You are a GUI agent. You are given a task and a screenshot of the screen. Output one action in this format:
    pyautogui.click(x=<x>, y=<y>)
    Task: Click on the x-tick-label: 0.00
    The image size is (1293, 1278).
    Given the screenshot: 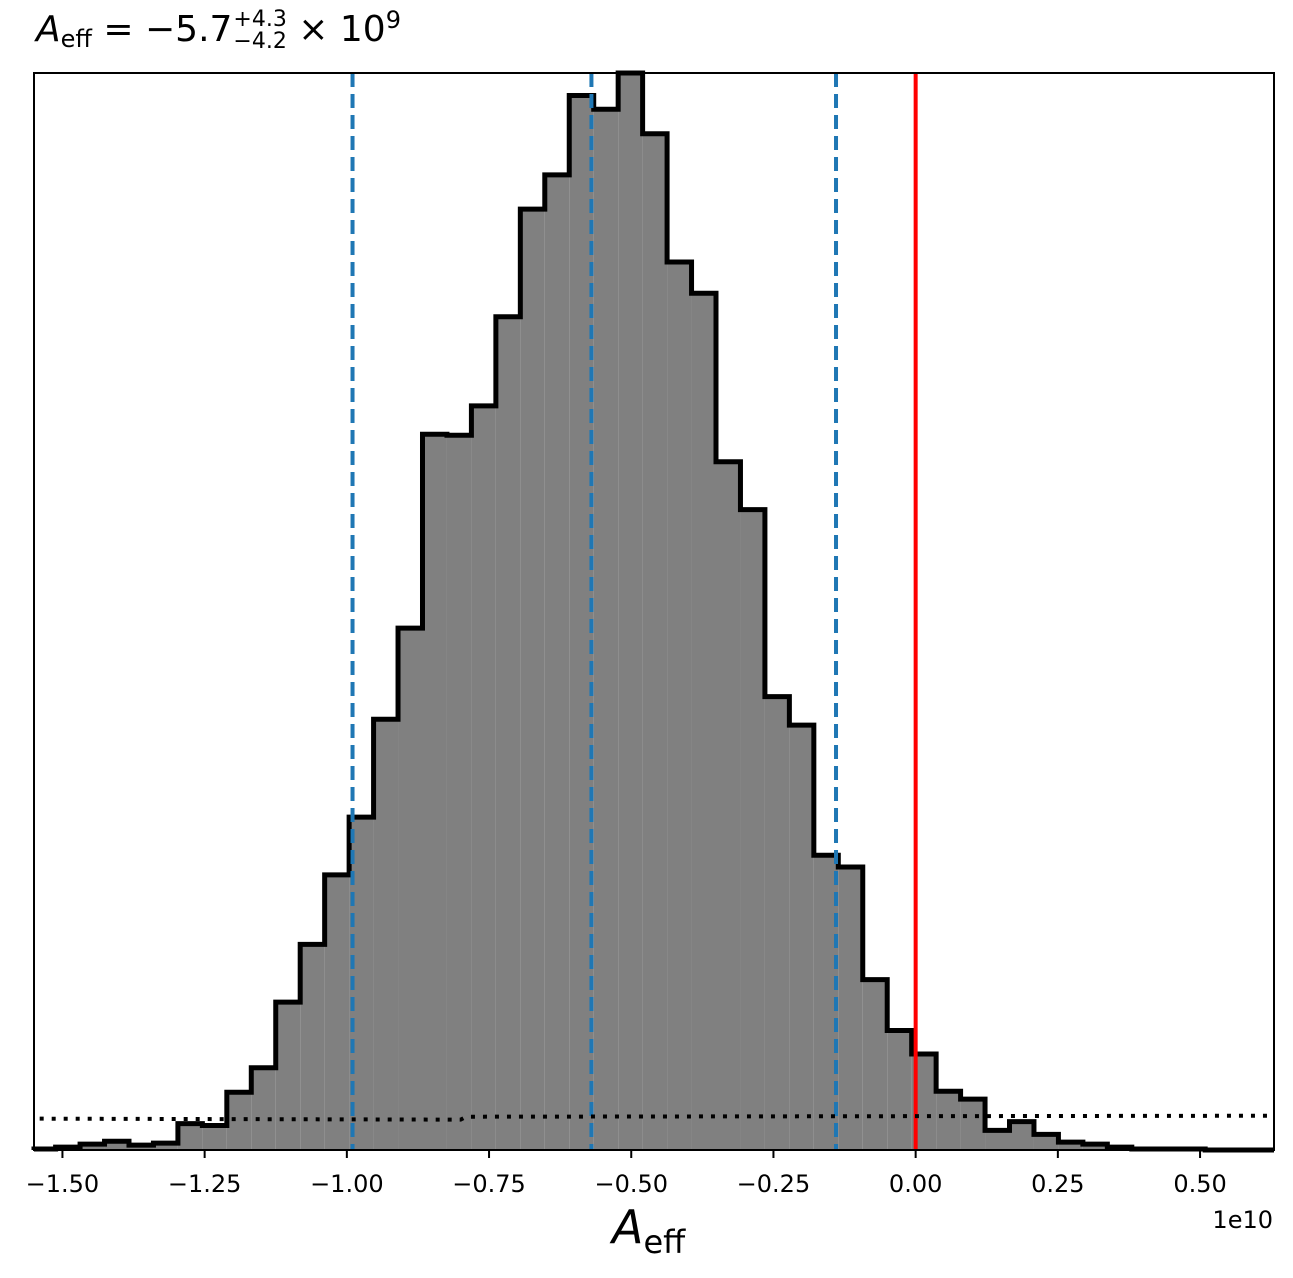 What is the action you would take?
    pyautogui.click(x=915, y=1184)
    